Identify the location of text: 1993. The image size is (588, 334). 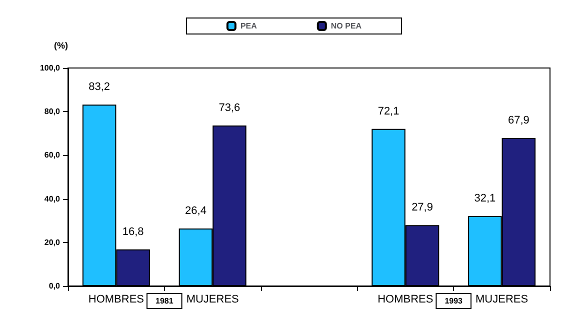
(454, 301).